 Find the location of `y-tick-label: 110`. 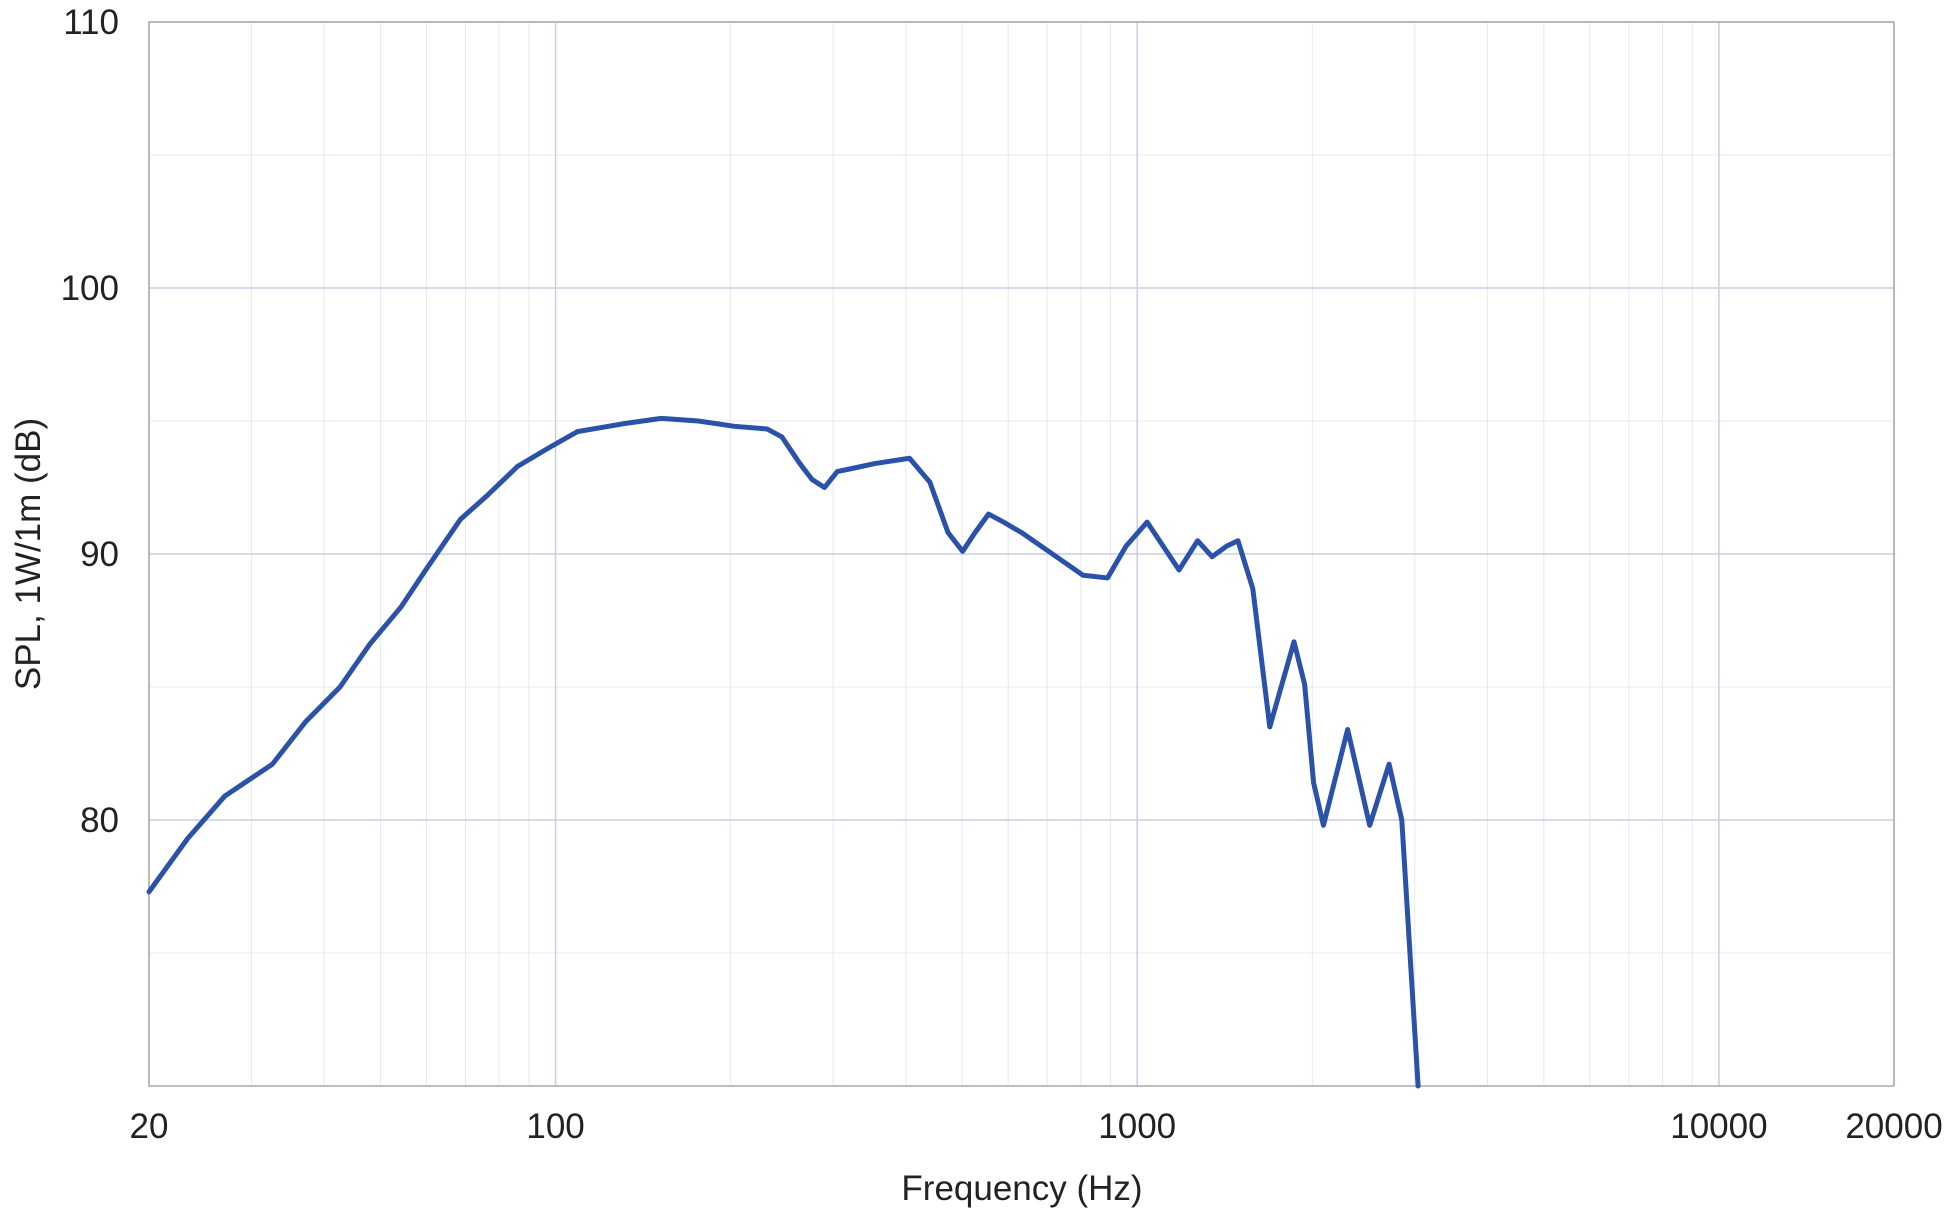

y-tick-label: 110 is located at coordinates (91, 22).